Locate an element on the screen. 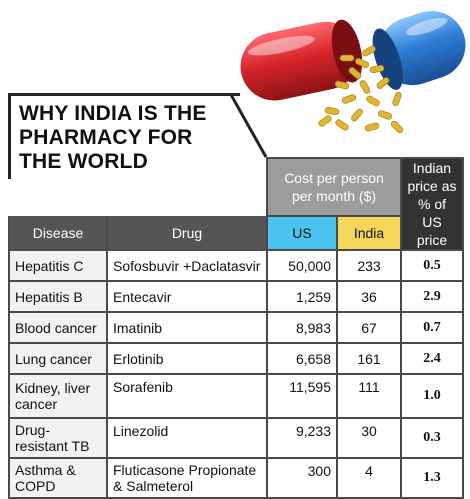 The width and height of the screenshot is (470, 499). drug-cell: Sofosbuvir +Daclatasvir is located at coordinates (187, 265).